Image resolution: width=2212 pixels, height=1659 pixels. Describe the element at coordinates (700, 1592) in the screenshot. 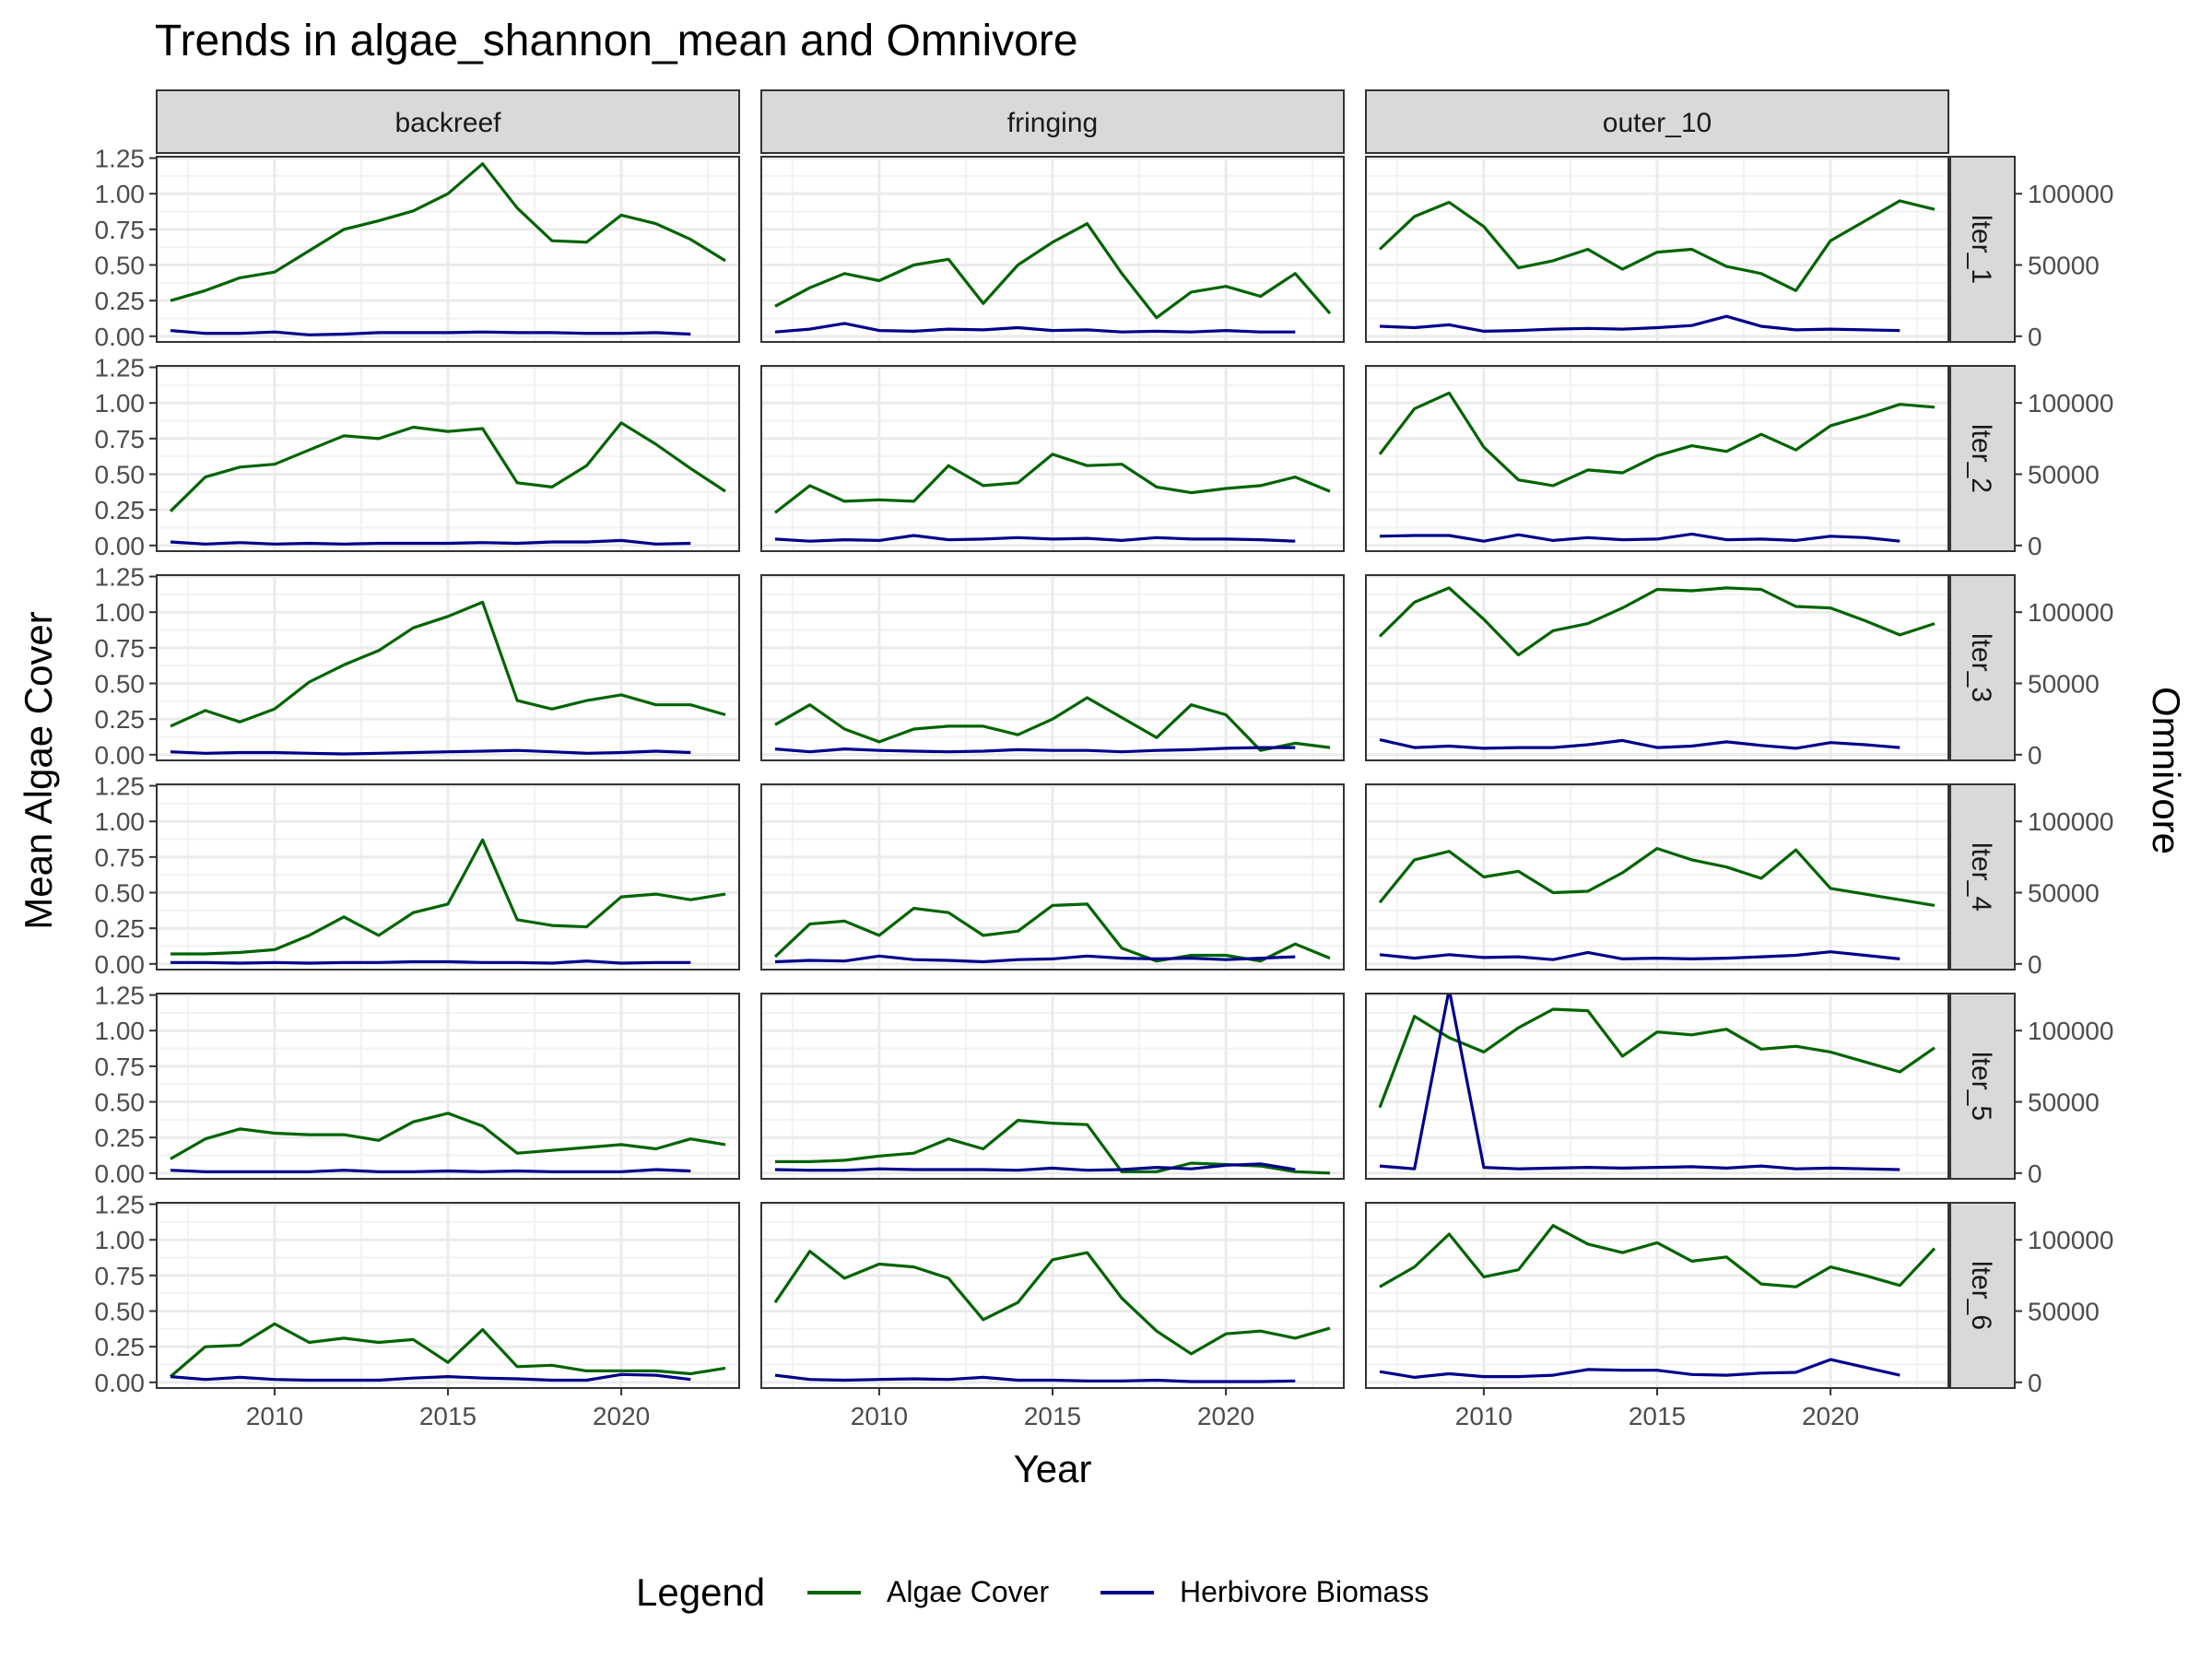

I see `legend-title: Legend` at that location.